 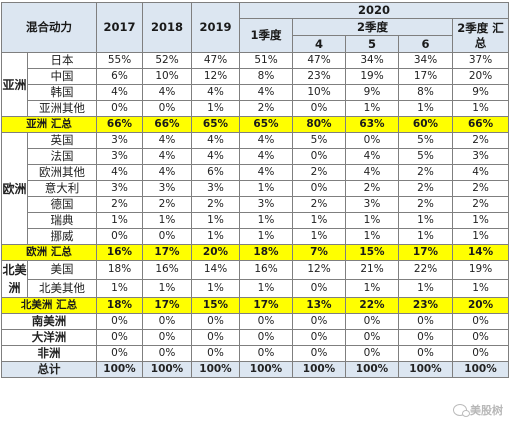 I want to click on table-row: 瑞典 1% 1% 1% 1% 1% 1% 1% 1%, so click(x=255, y=220).